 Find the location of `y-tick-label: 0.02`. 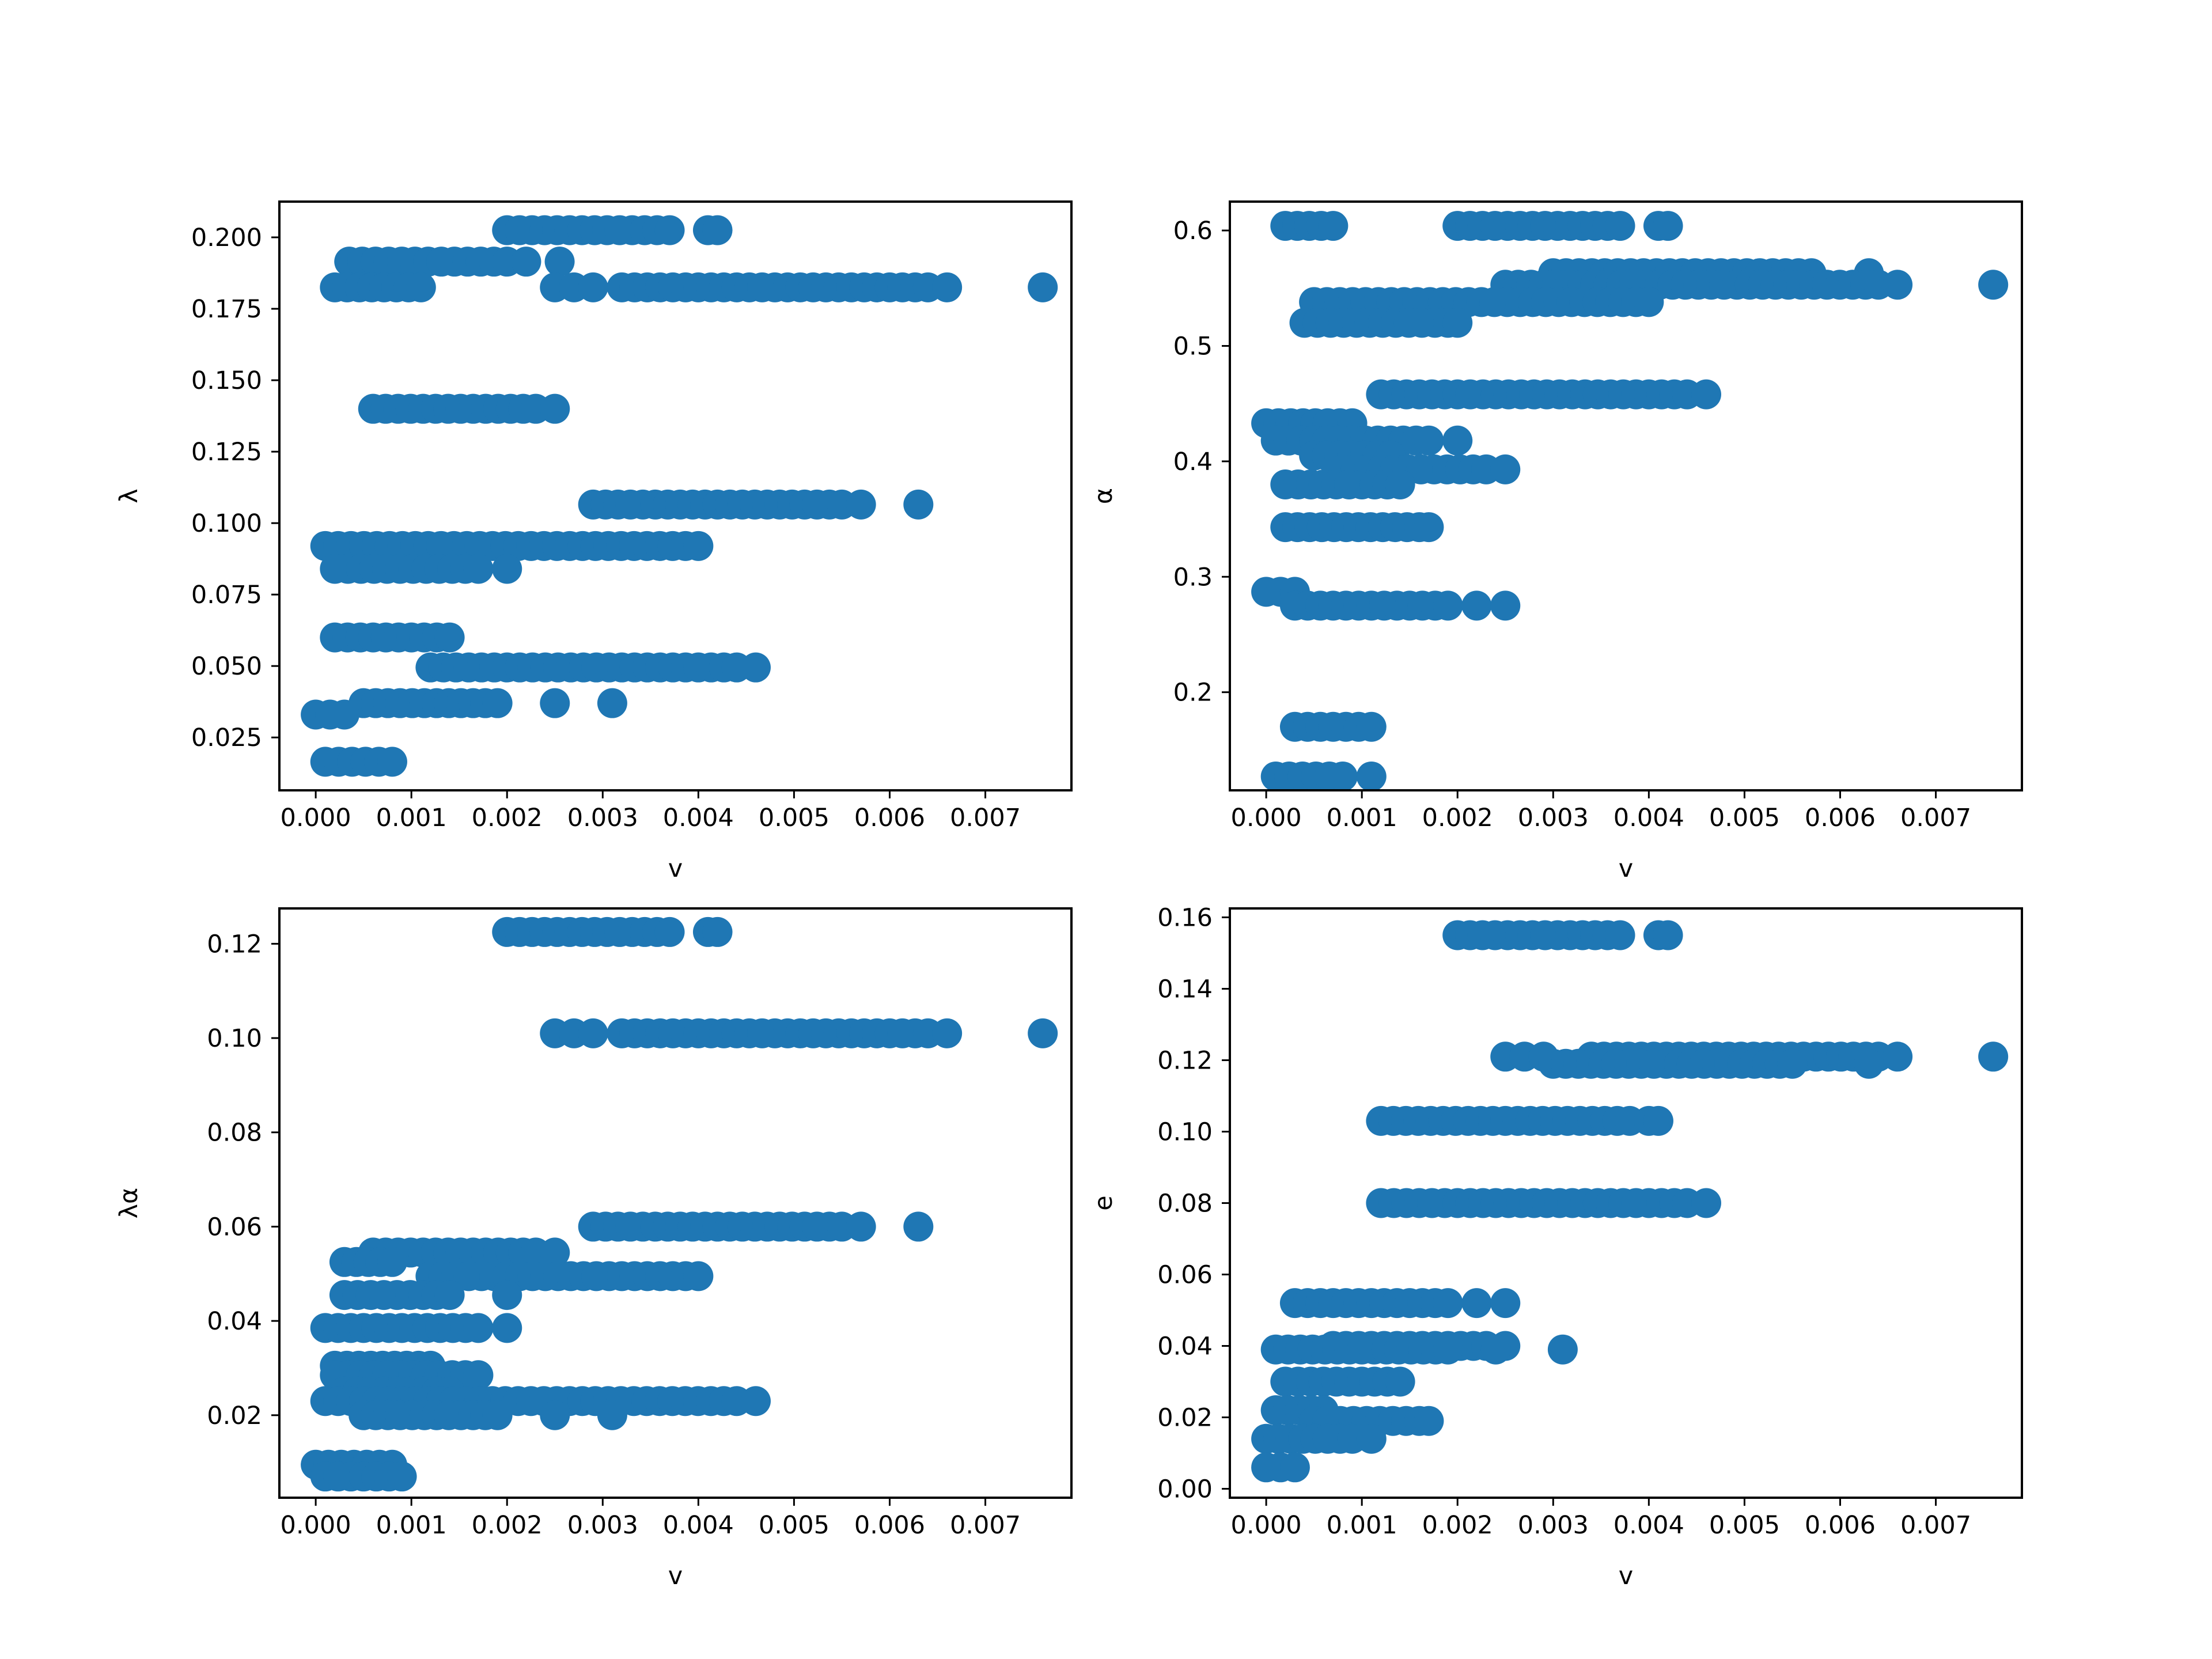

y-tick-label: 0.02 is located at coordinates (234, 1416).